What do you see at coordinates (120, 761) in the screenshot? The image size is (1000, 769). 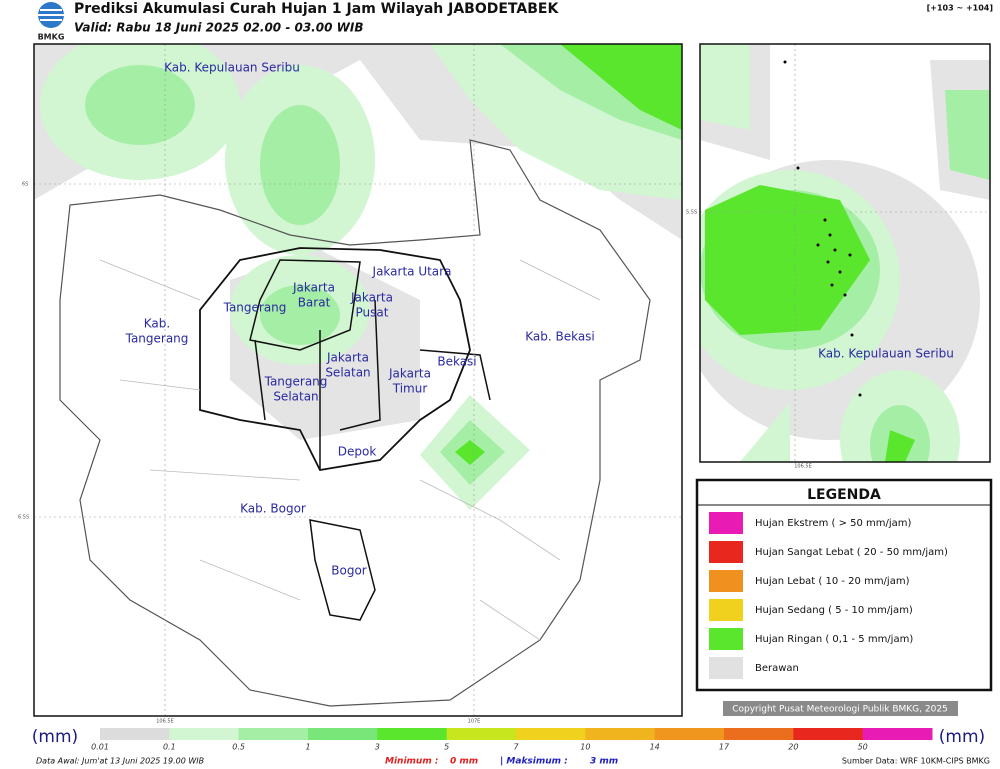 I see `data-awal: Data Awal: Jum'at 13 Juni 2025 19.00 WIB` at bounding box center [120, 761].